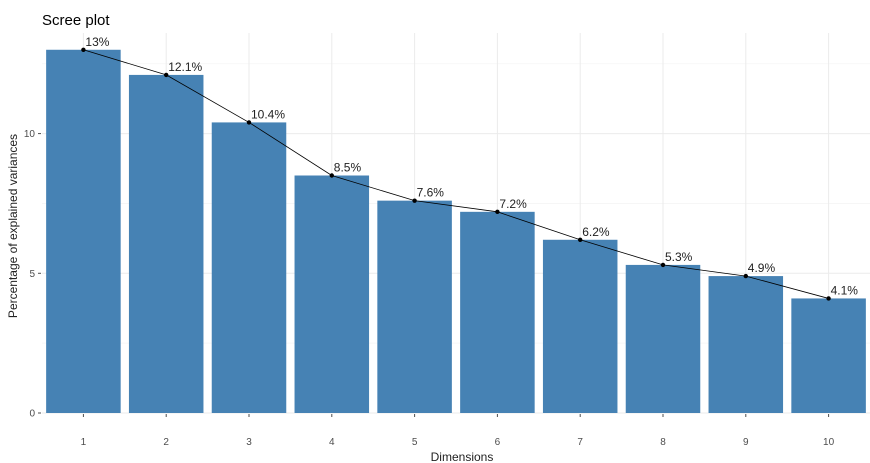 Image resolution: width=870 pixels, height=463 pixels. What do you see at coordinates (462, 456) in the screenshot?
I see `x-axis-title: Dimensions` at bounding box center [462, 456].